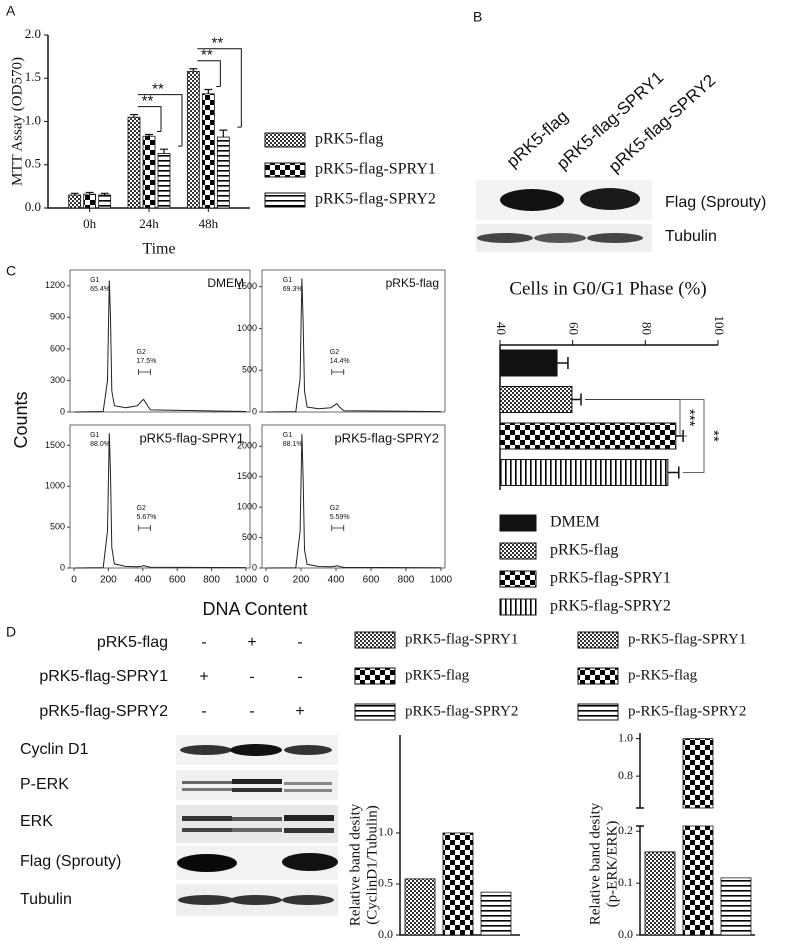 The image size is (800, 945). Describe the element at coordinates (100, 444) in the screenshot. I see `gate-pct: 88.0%` at that location.